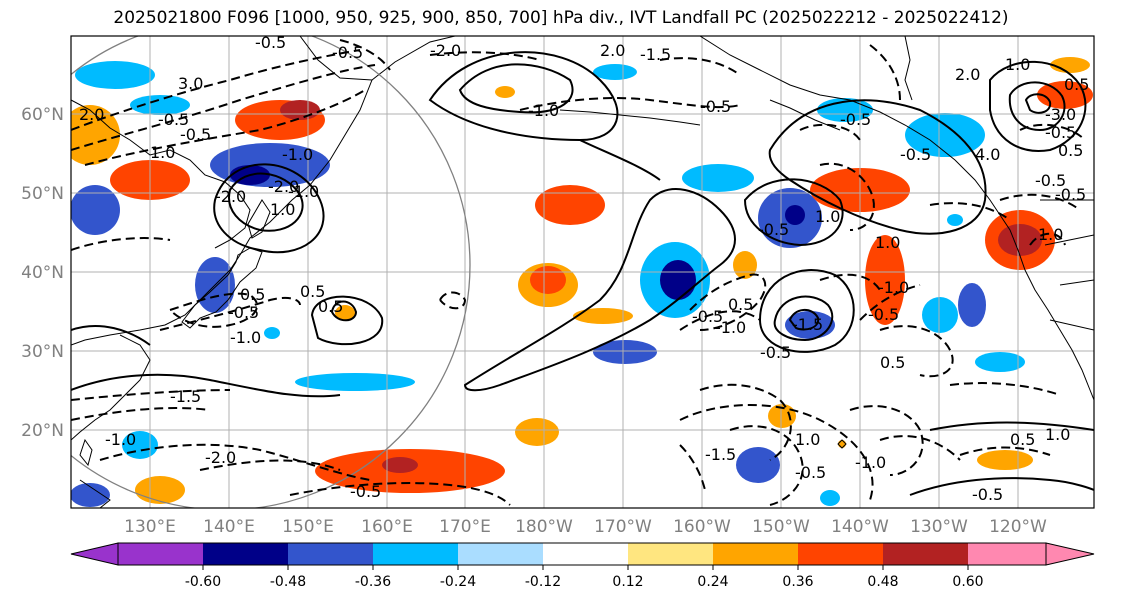 The height and width of the screenshot is (601, 1122). I want to click on colorbar-frame, so click(582, 554).